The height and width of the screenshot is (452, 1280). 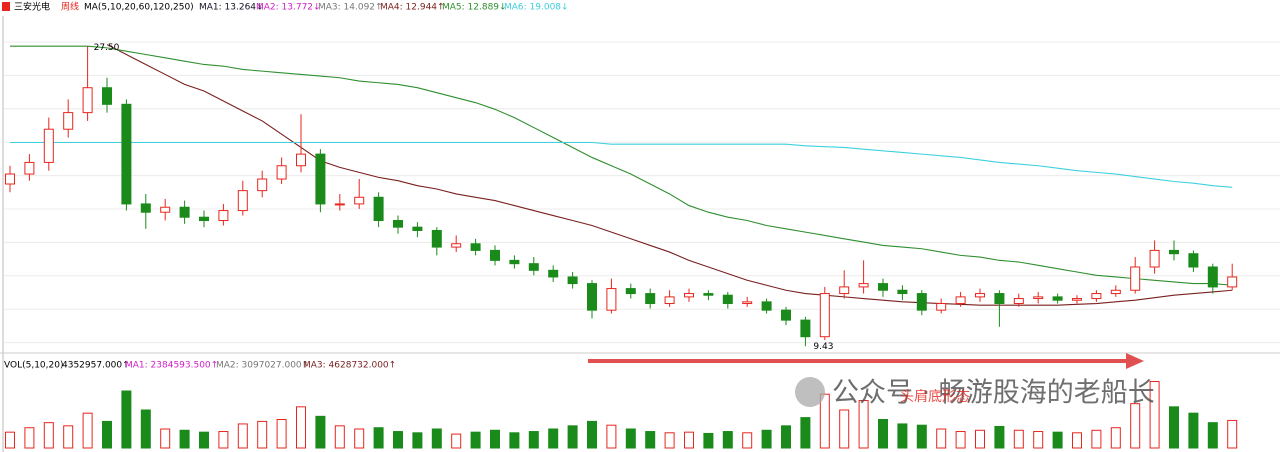 I want to click on arrow-head, so click(x=1135, y=361).